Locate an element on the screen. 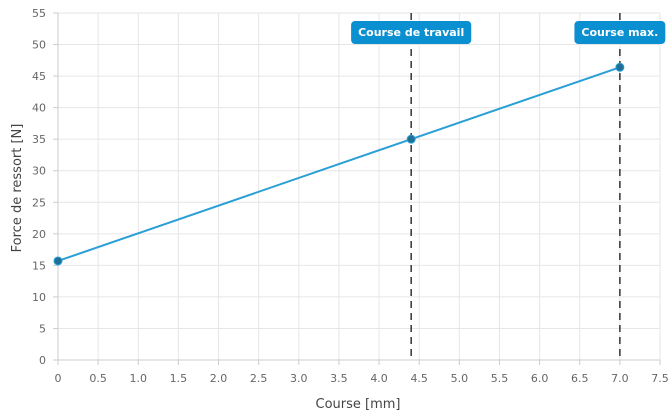 The image size is (672, 414). x-tick-label: 3.5 is located at coordinates (339, 378).